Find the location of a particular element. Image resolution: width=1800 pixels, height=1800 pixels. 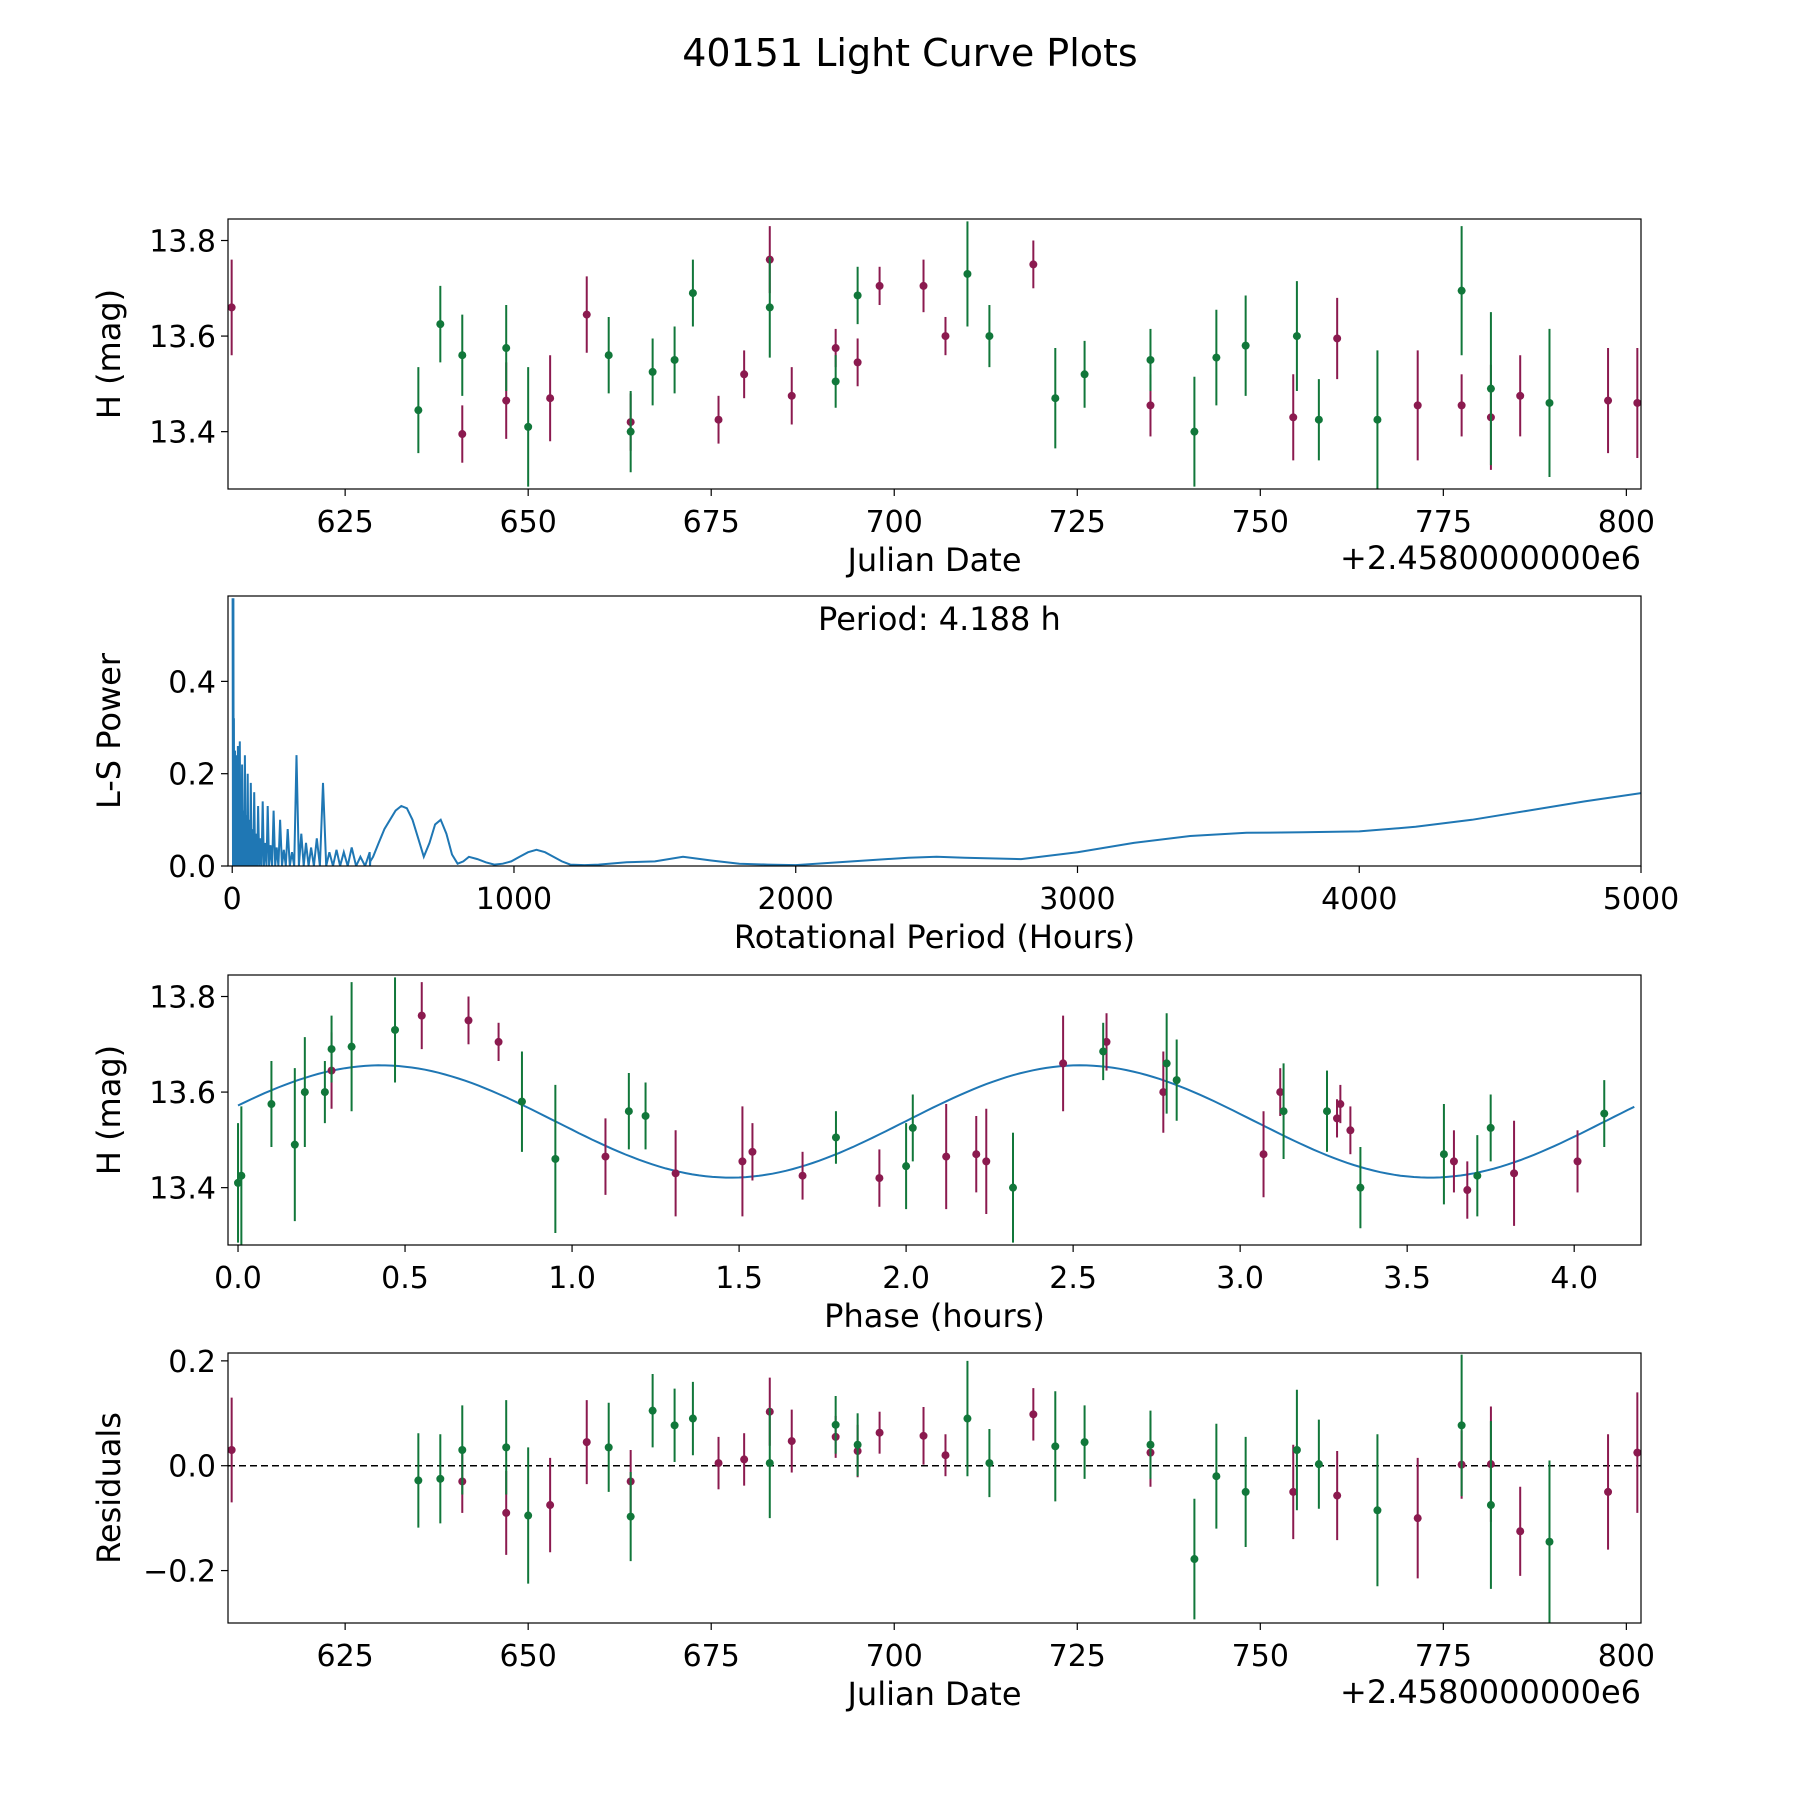

x-tick-label: 1.5 is located at coordinates (739, 1278).